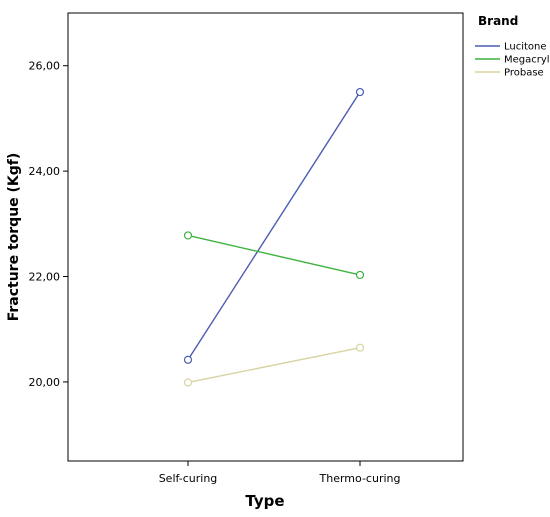 This screenshot has height=517, width=550. I want to click on legend-label-probase: Probase, so click(524, 73).